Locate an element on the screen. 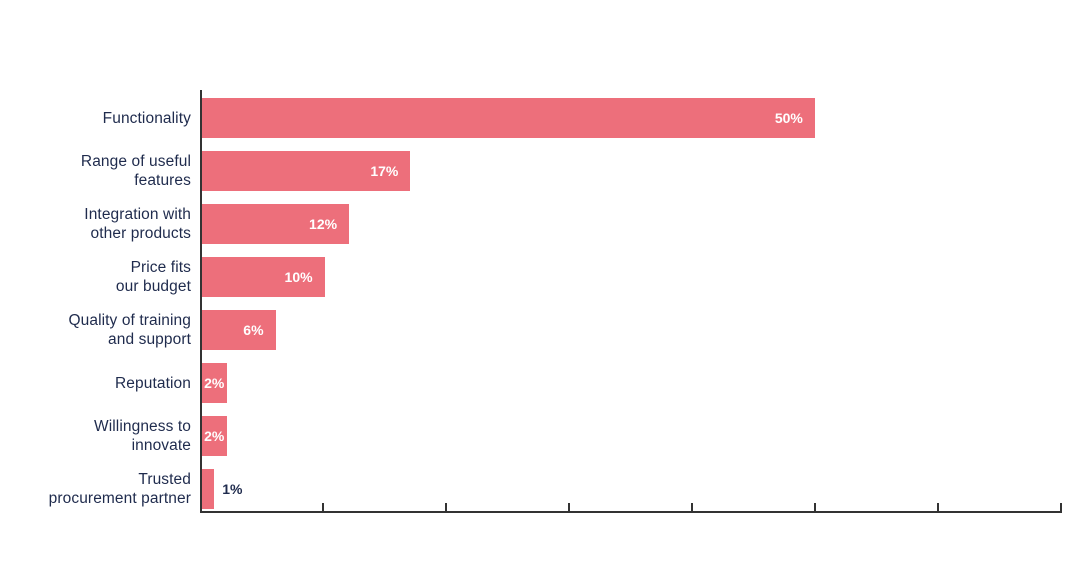  category-label: Range of useful features is located at coordinates (135, 171).